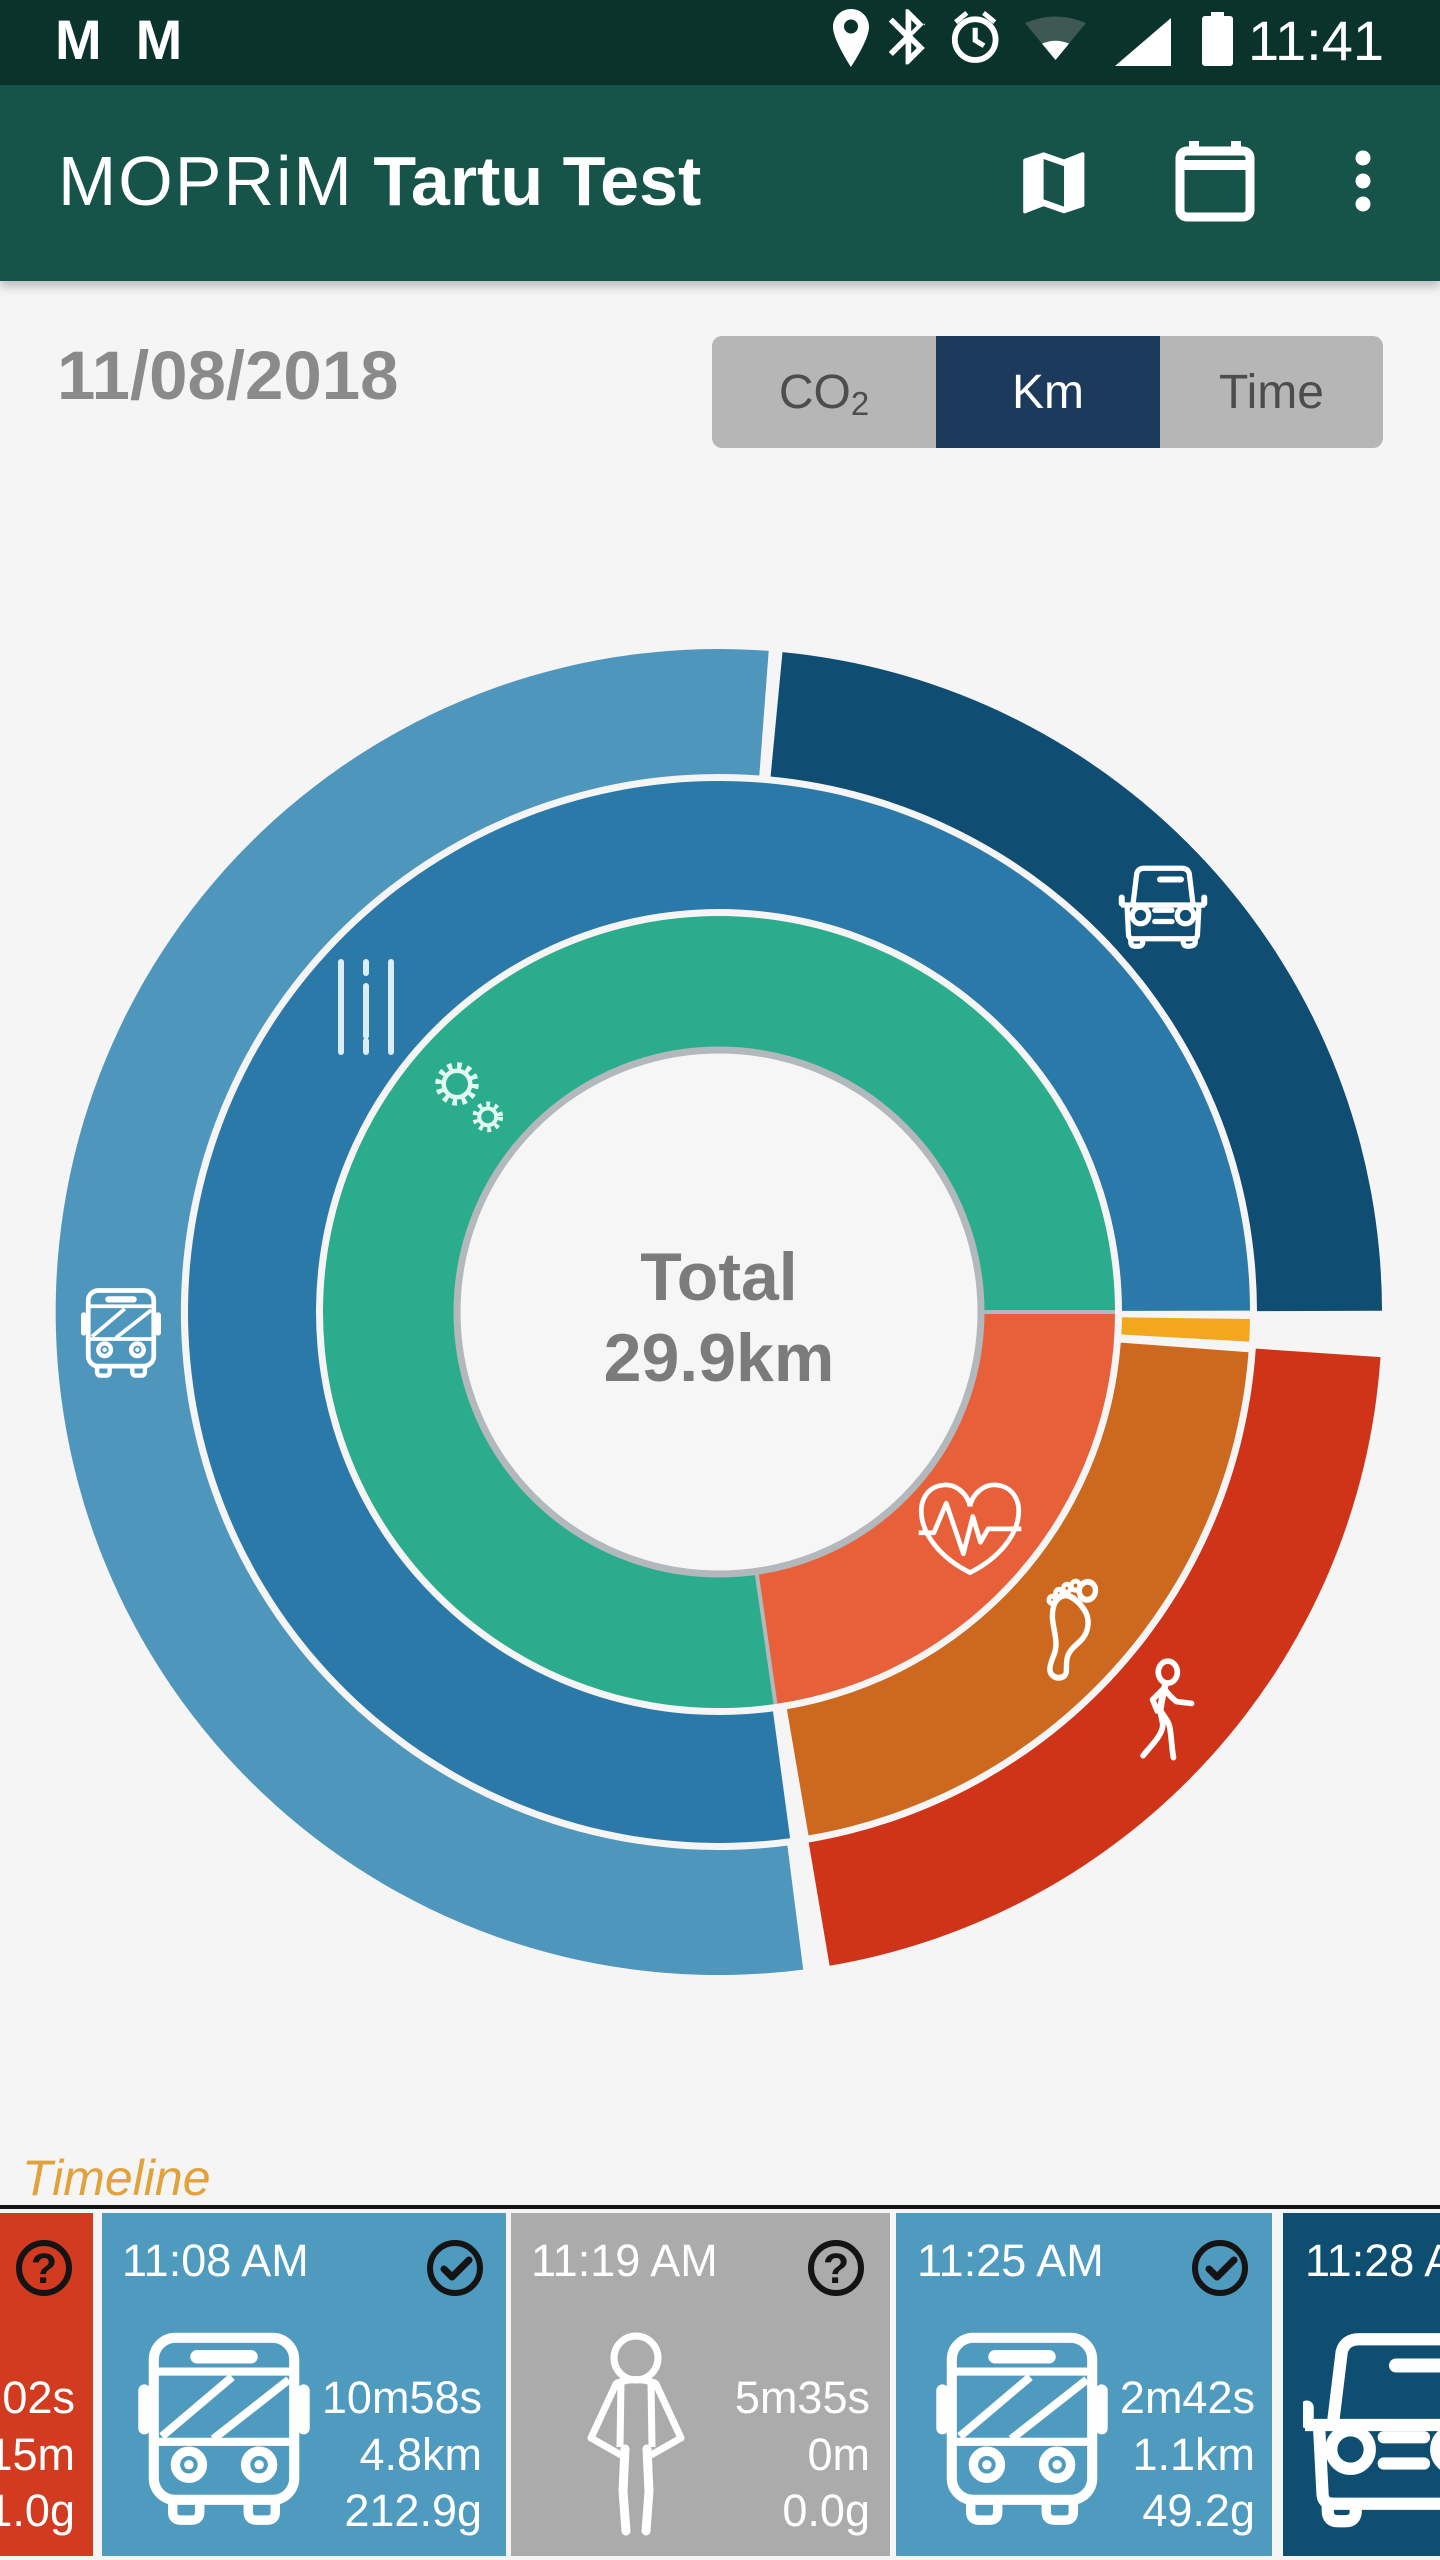  What do you see at coordinates (719, 1358) in the screenshot?
I see `svg-text: 29.9km` at bounding box center [719, 1358].